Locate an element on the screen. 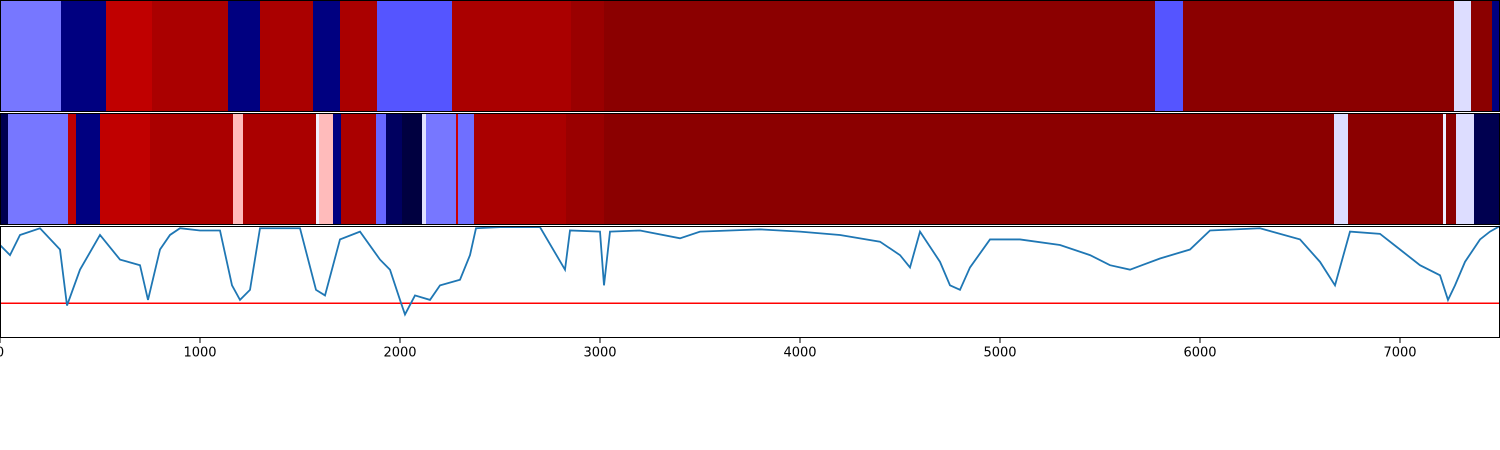  x-tick-label: 6000 is located at coordinates (1199, 353).